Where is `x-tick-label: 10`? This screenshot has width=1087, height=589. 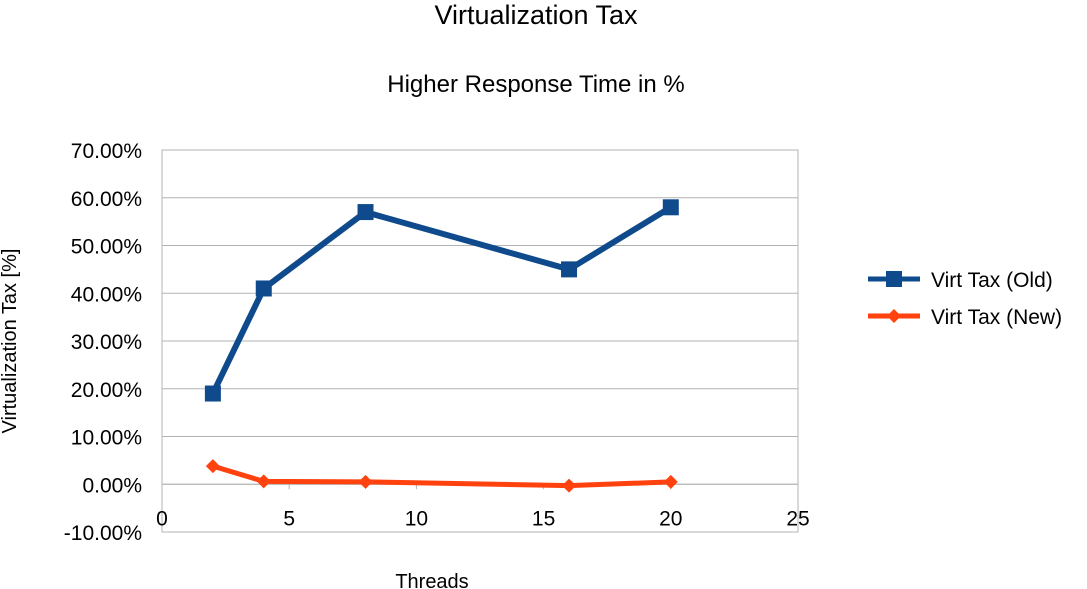 x-tick-label: 10 is located at coordinates (416, 518).